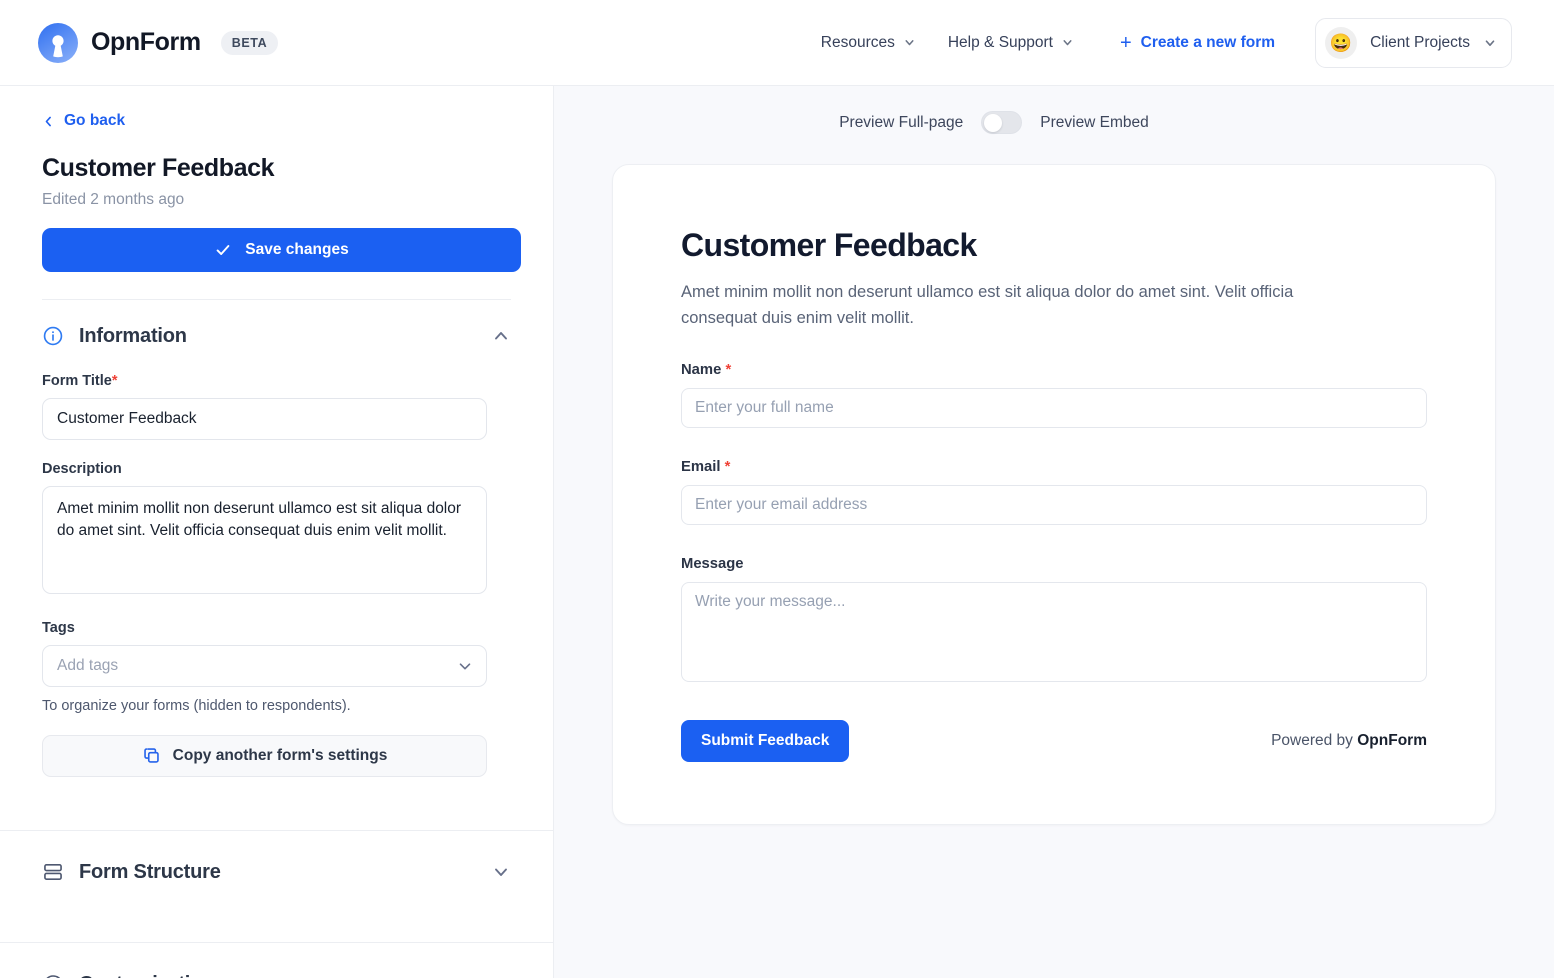  I want to click on preview-email-input, so click(1054, 505).